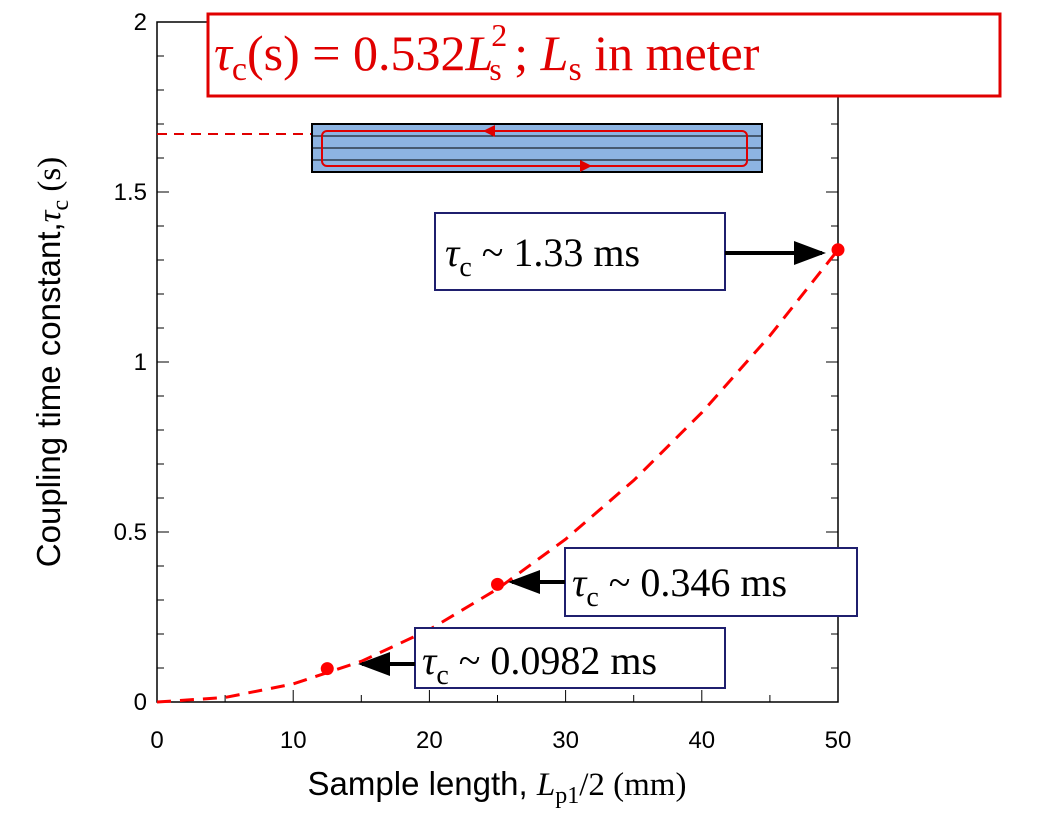 This screenshot has width=1048, height=823. What do you see at coordinates (497, 787) in the screenshot?
I see `x-axis-label: Sample length, Lp1/2 (mm)` at bounding box center [497, 787].